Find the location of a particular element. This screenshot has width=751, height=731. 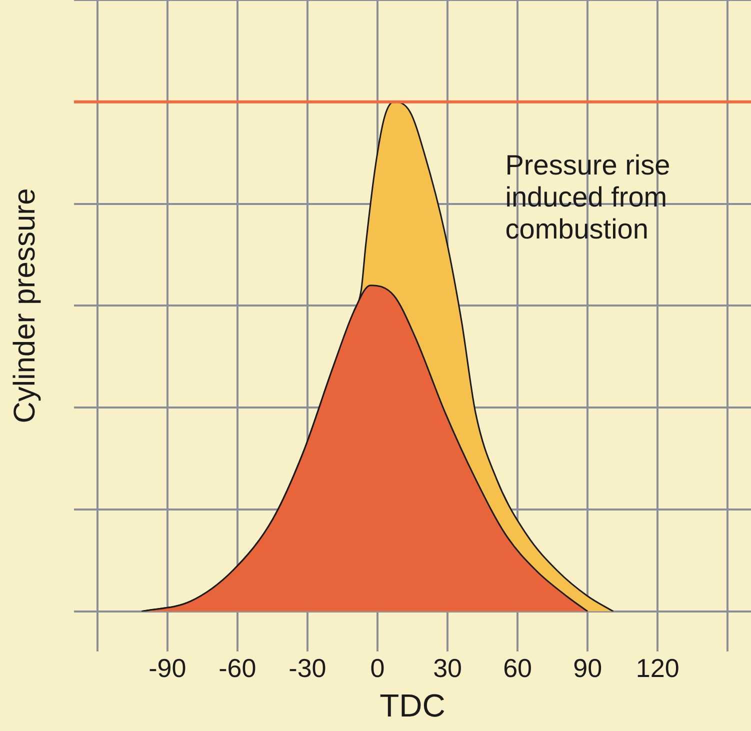

annotation: Pressure rise induced from combustion is located at coordinates (587, 197).